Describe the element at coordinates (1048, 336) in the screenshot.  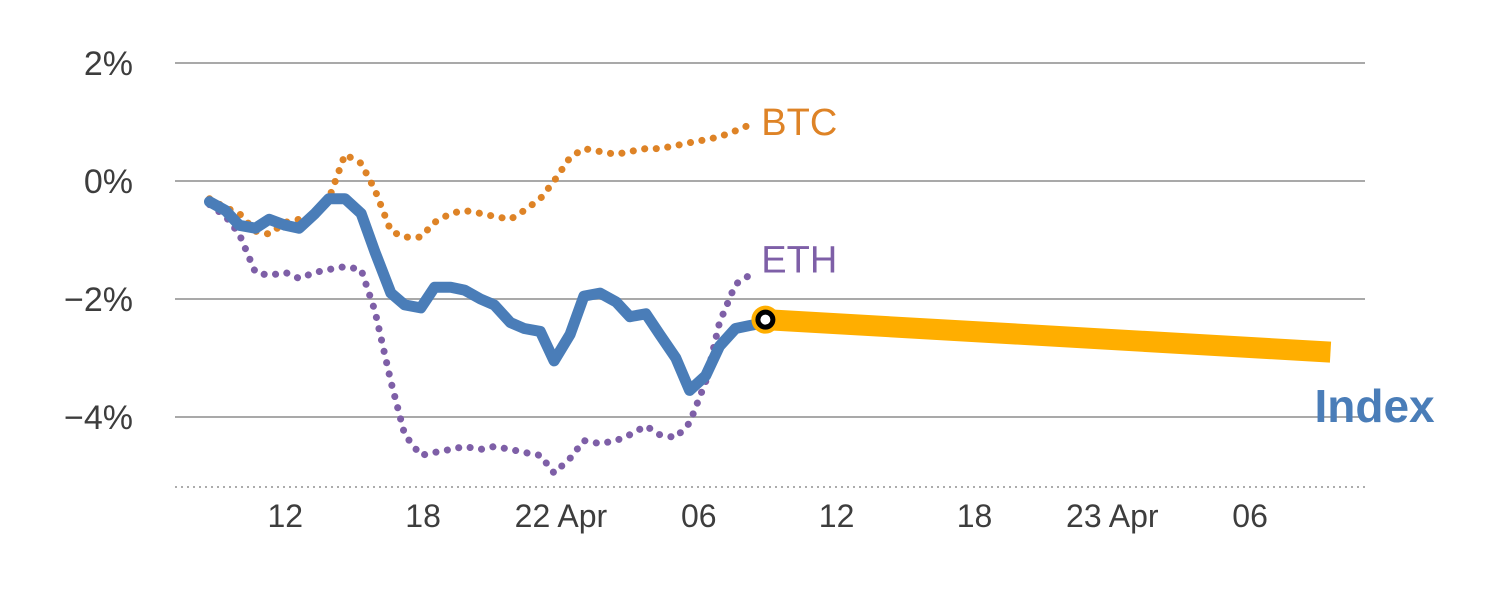
I see `index-forecast-band` at that location.